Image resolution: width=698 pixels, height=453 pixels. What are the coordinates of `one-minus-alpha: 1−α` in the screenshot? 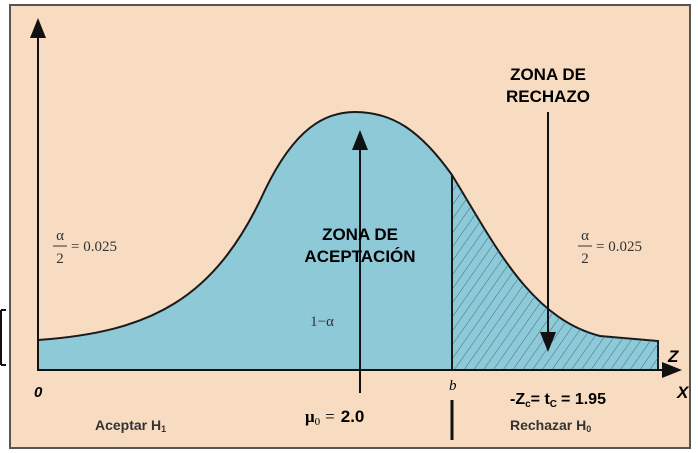 It's located at (322, 322).